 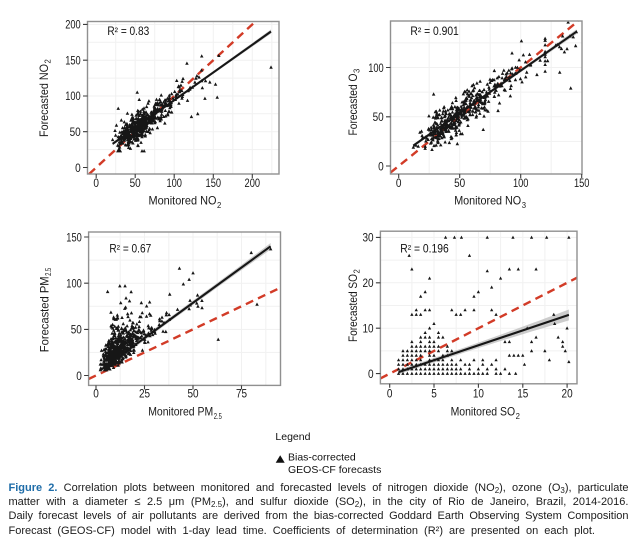 What do you see at coordinates (322, 458) in the screenshot?
I see `svg-text: Bias-corrected` at bounding box center [322, 458].